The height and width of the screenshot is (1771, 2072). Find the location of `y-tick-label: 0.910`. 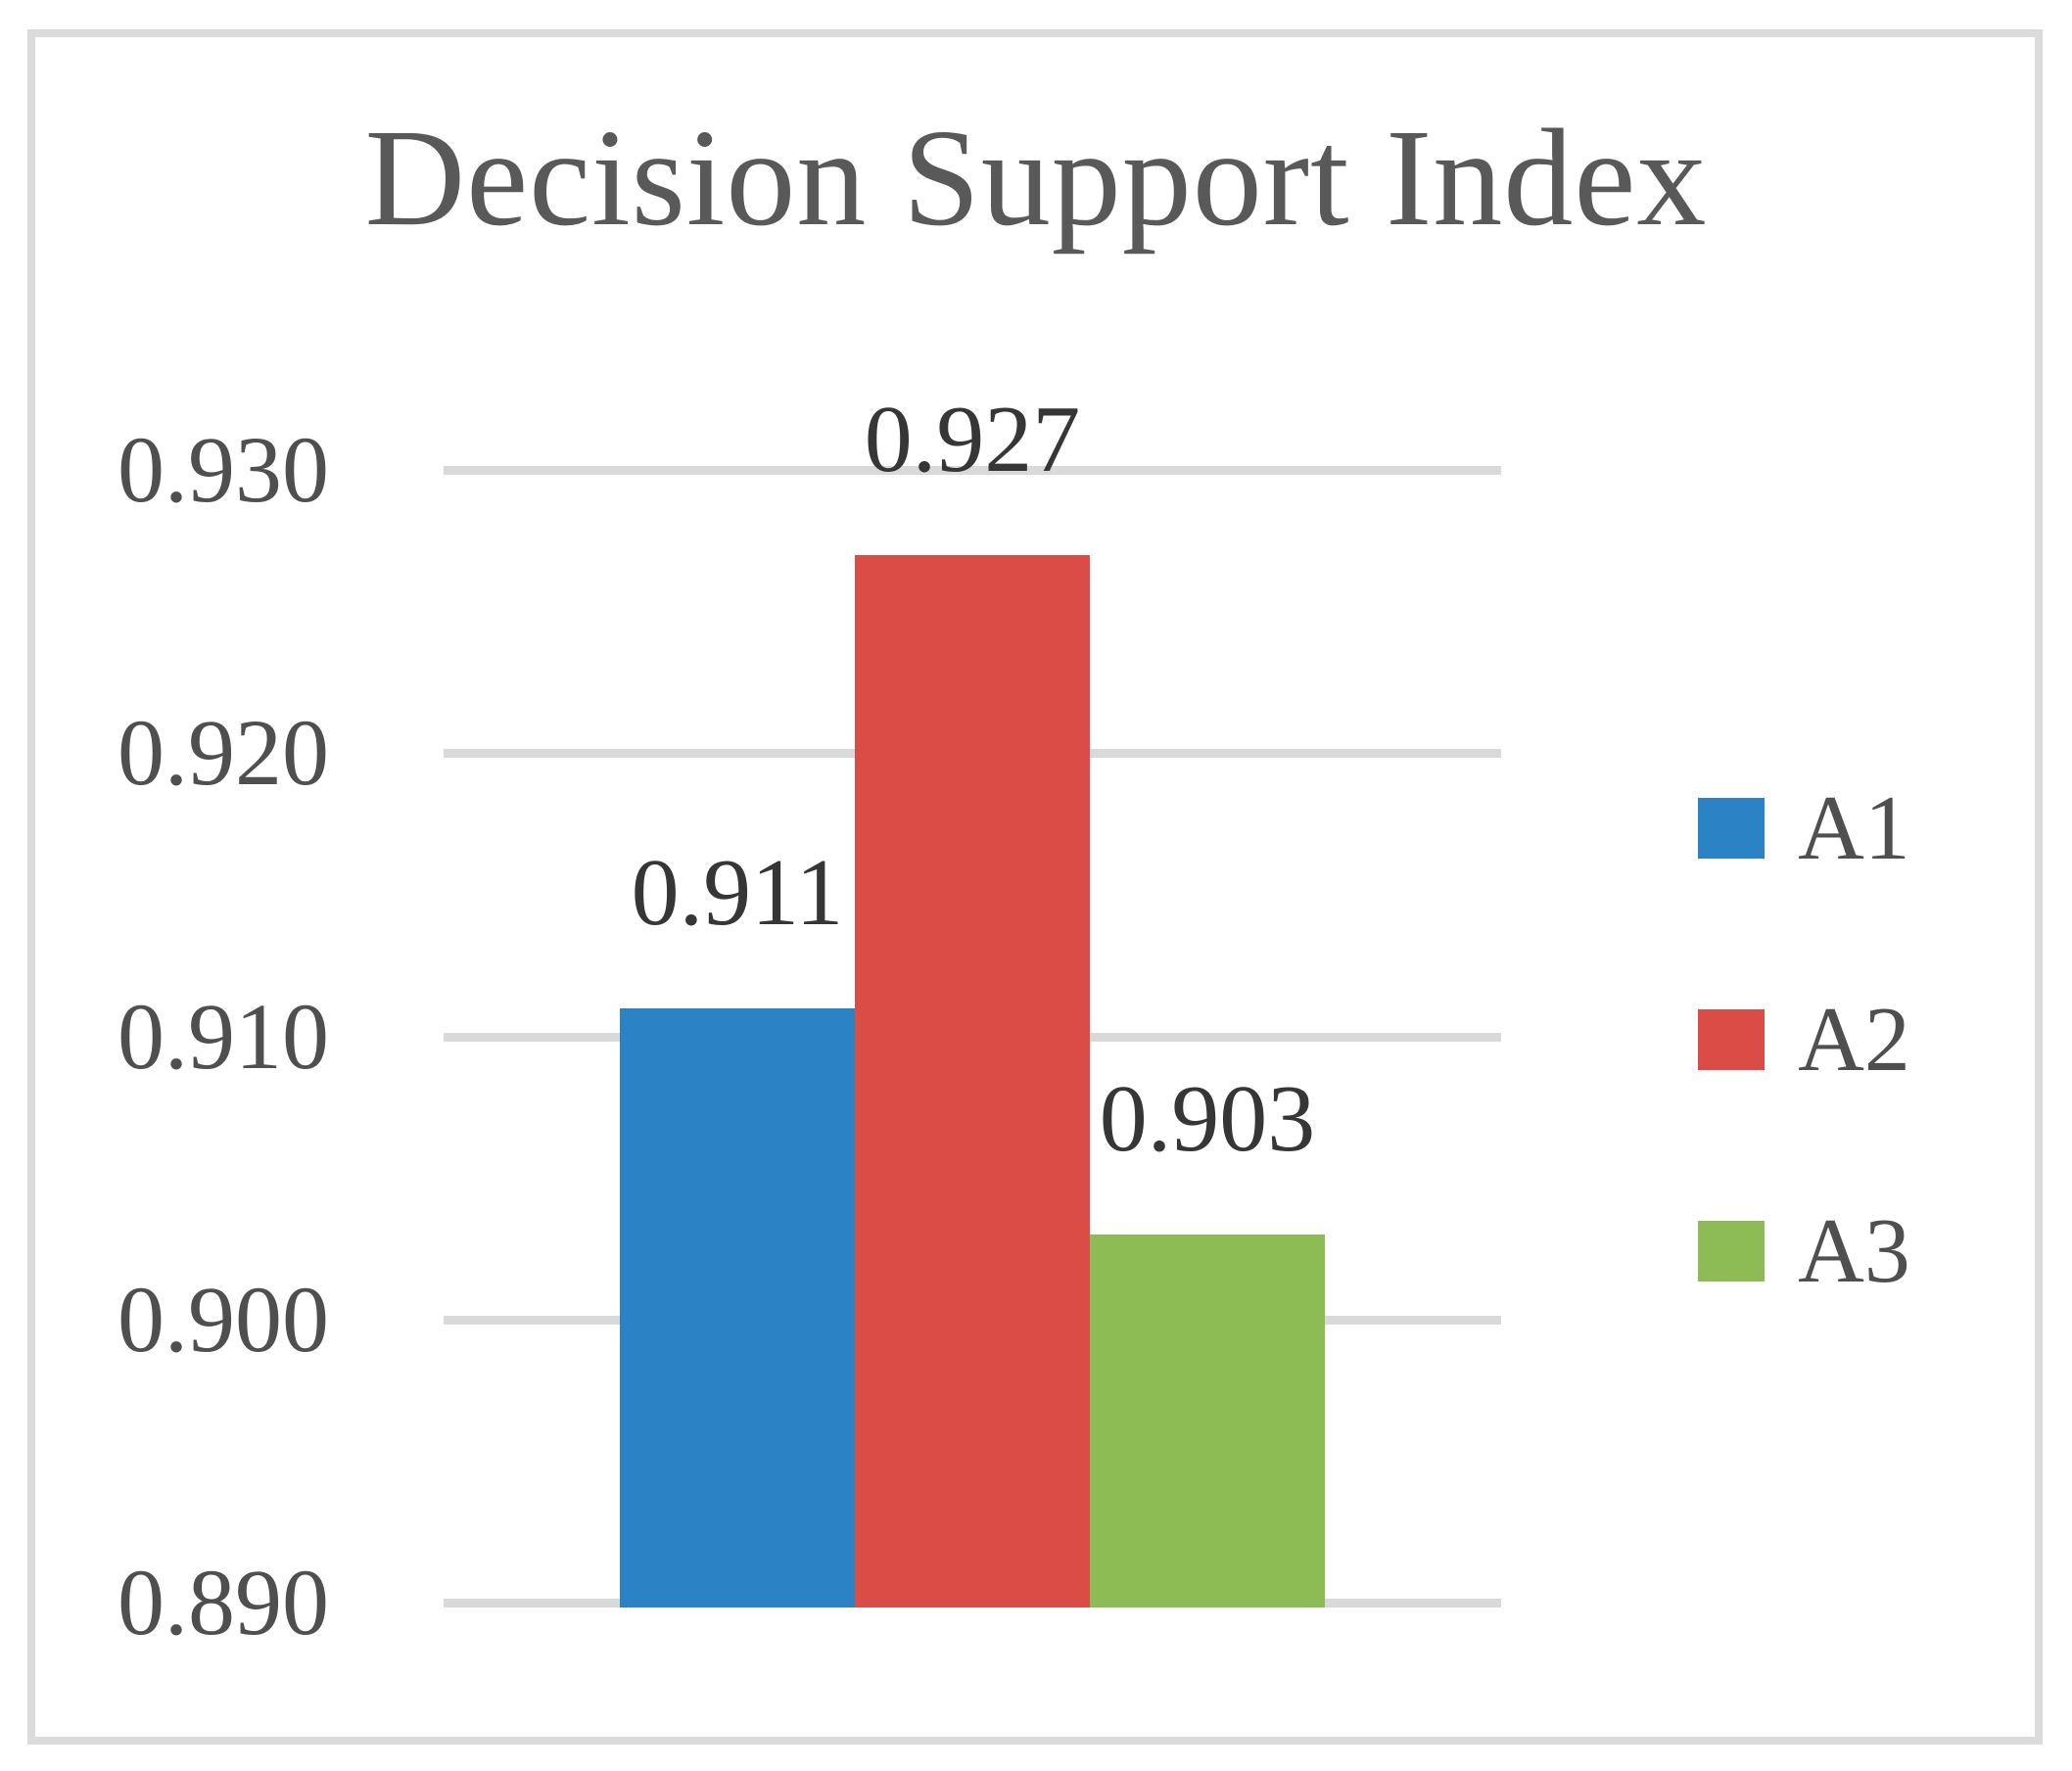

y-tick-label: 0.910 is located at coordinates (224, 1036).